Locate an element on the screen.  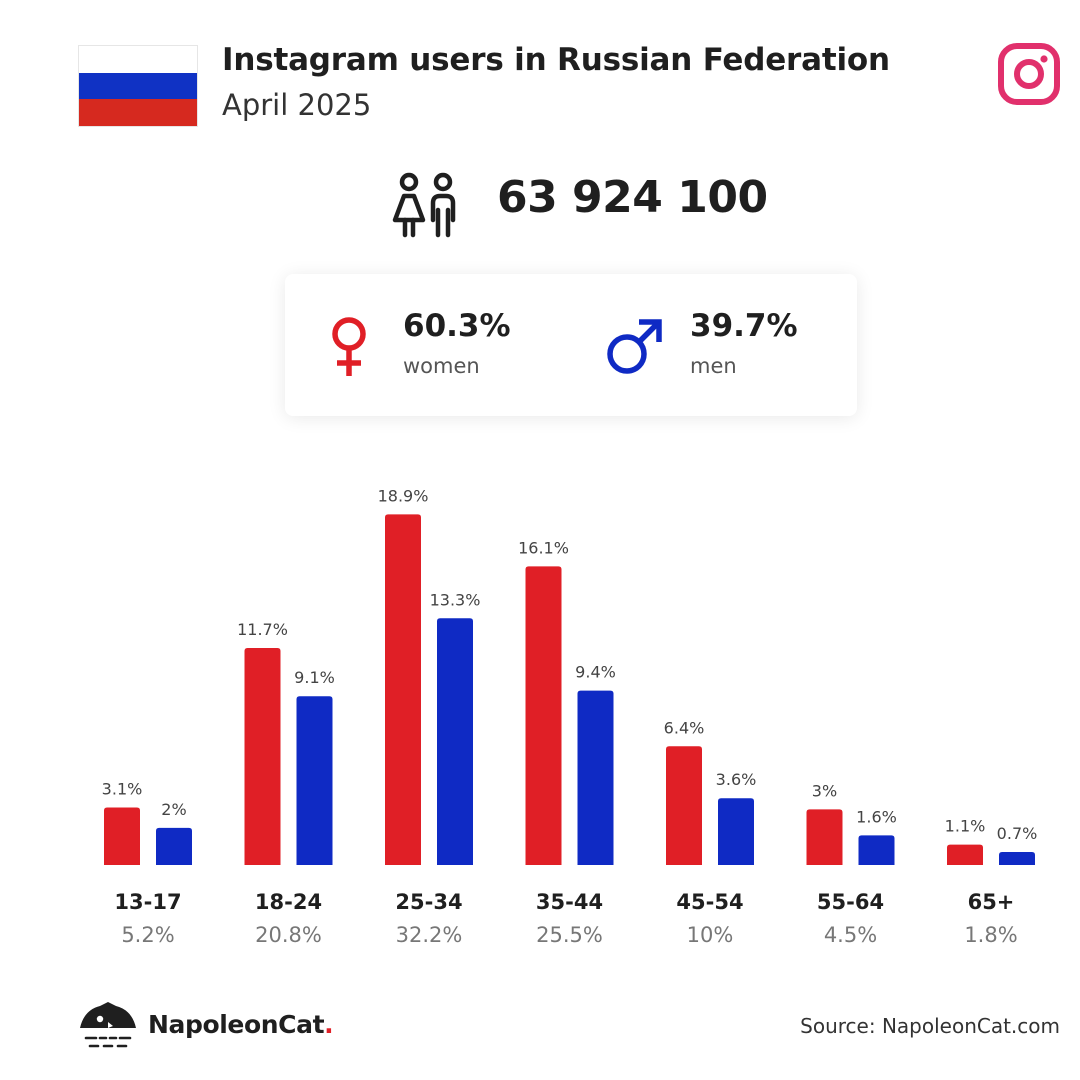
category-label-65+: 65+ is located at coordinates (991, 902).